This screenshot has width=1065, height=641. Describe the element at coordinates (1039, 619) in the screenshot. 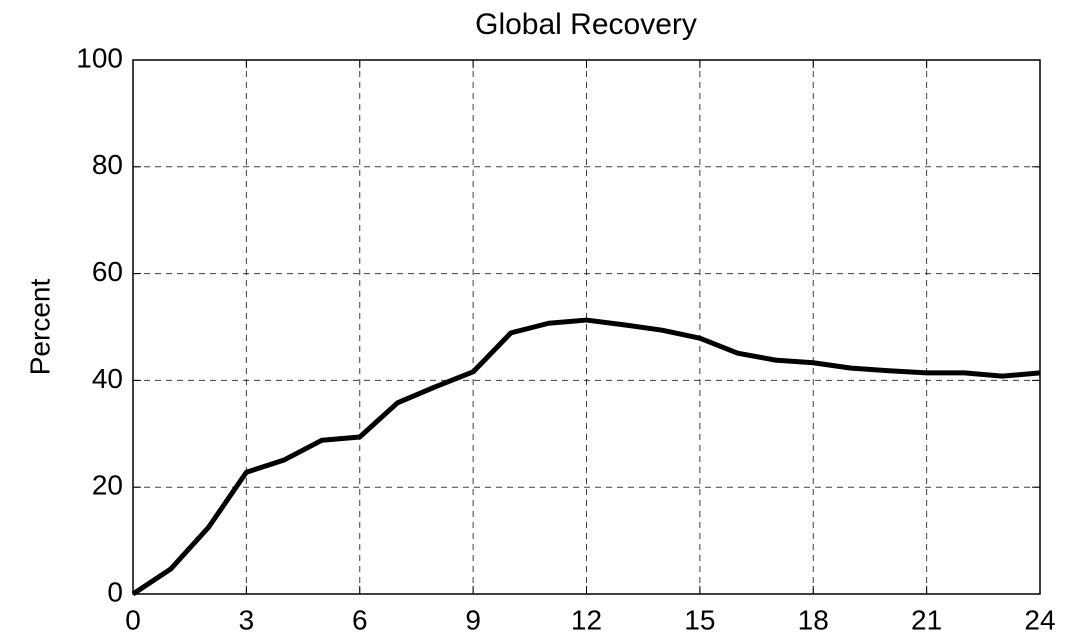

I see `x-tick-label: 24` at that location.